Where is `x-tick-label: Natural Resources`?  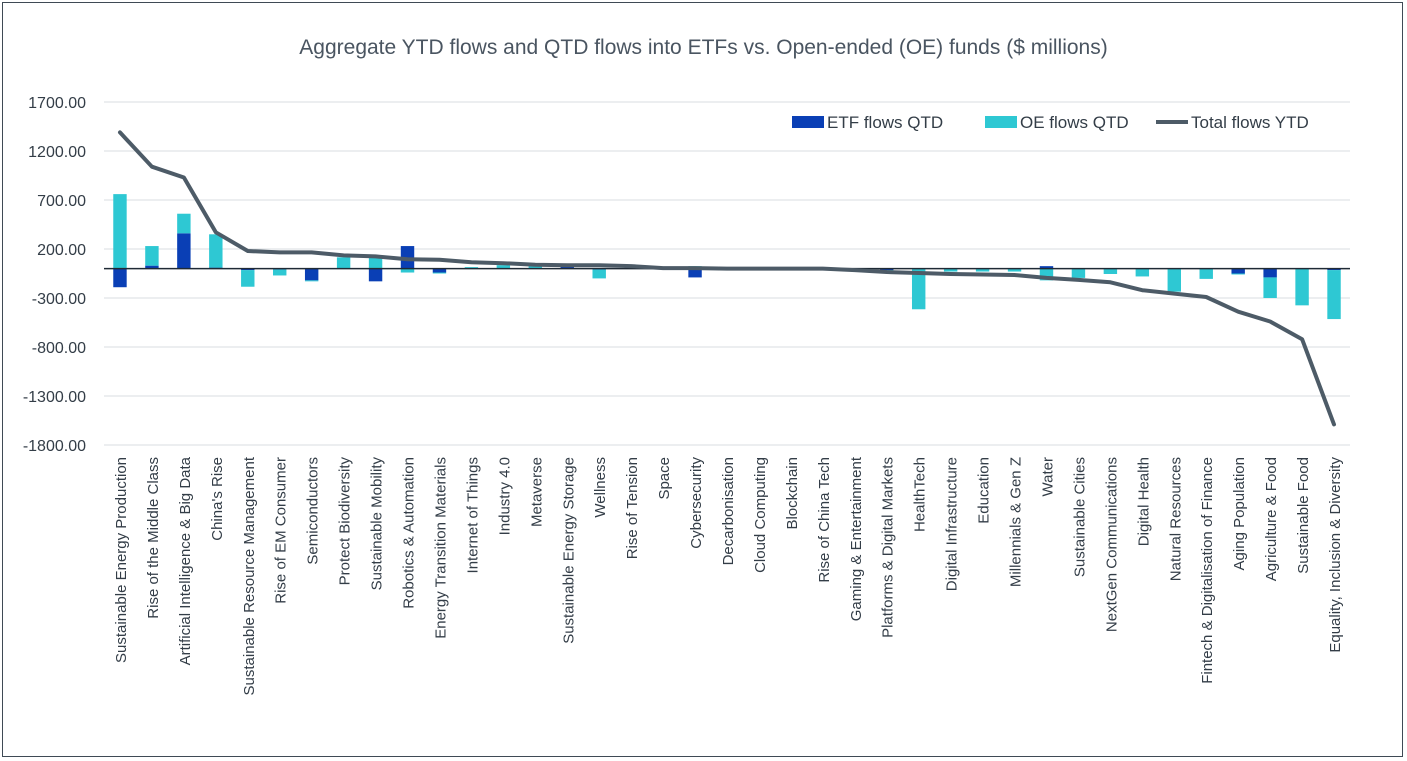 x-tick-label: Natural Resources is located at coordinates (1175, 519).